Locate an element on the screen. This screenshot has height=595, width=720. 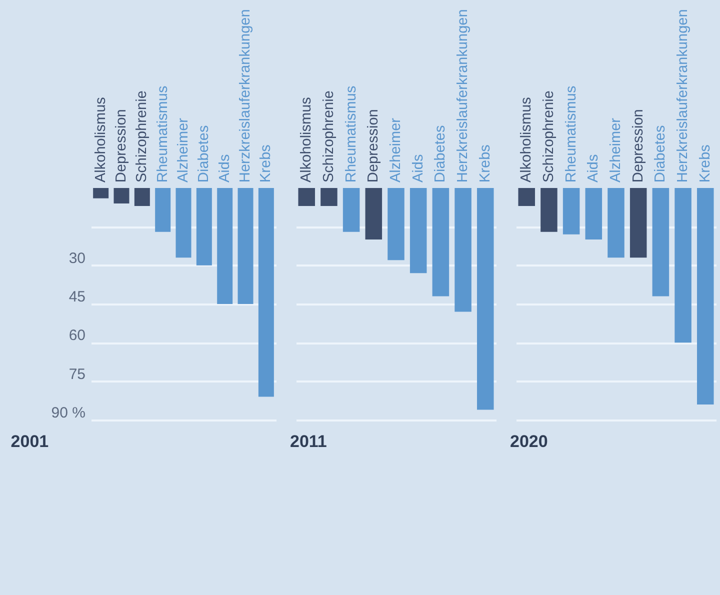
y-tick-label: 75 is located at coordinates (77, 374).